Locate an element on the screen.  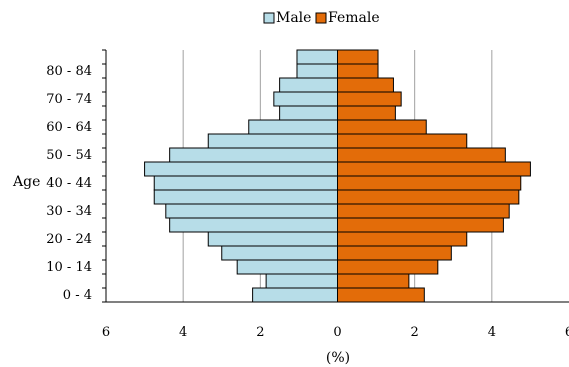
x-tick-label-0: 6 is located at coordinates (106, 332).